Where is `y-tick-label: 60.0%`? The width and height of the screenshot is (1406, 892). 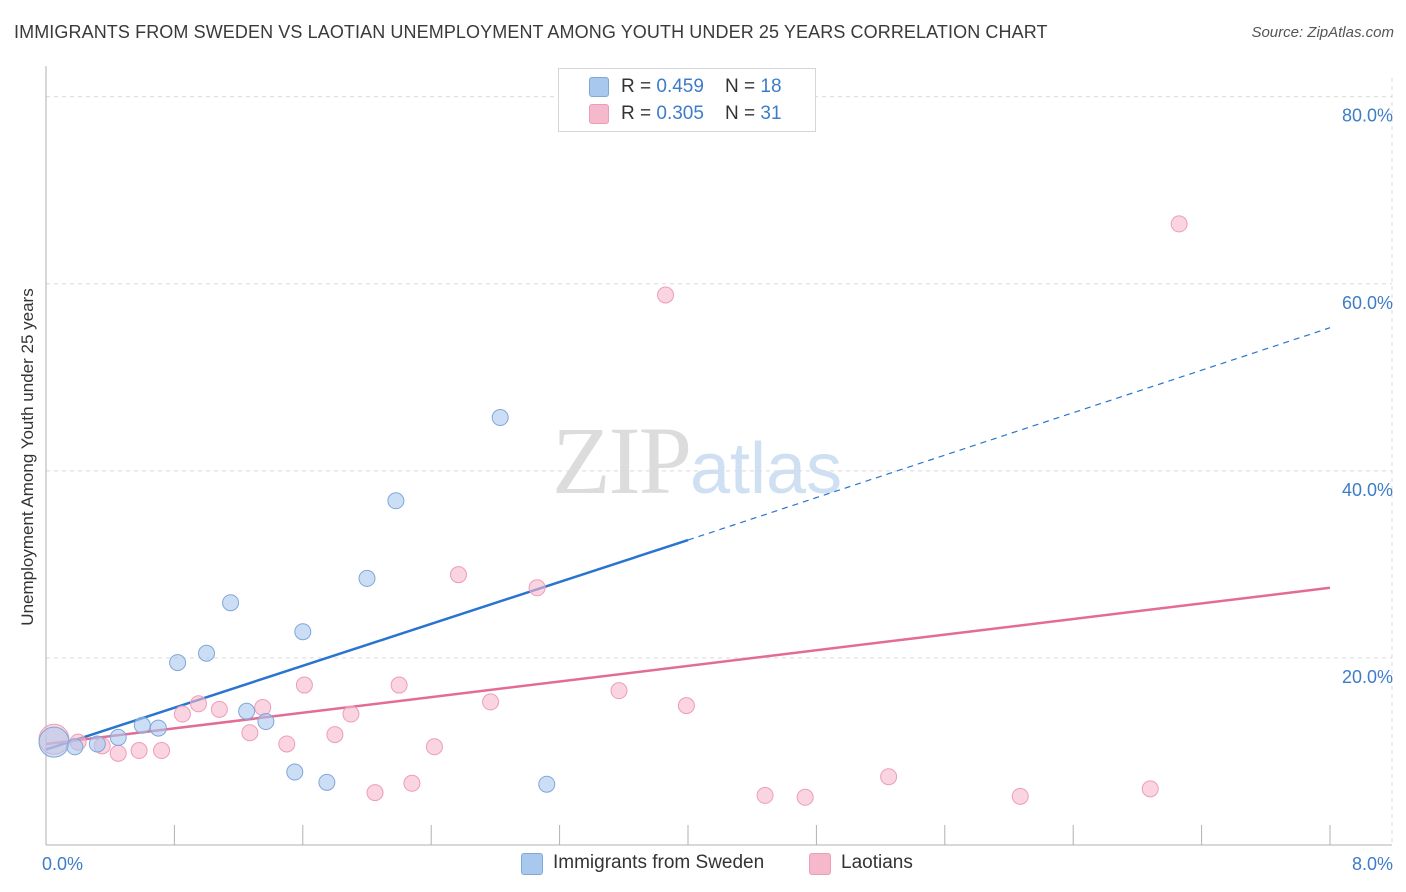
y-tick-label: 60.0% is located at coordinates (1367, 303).